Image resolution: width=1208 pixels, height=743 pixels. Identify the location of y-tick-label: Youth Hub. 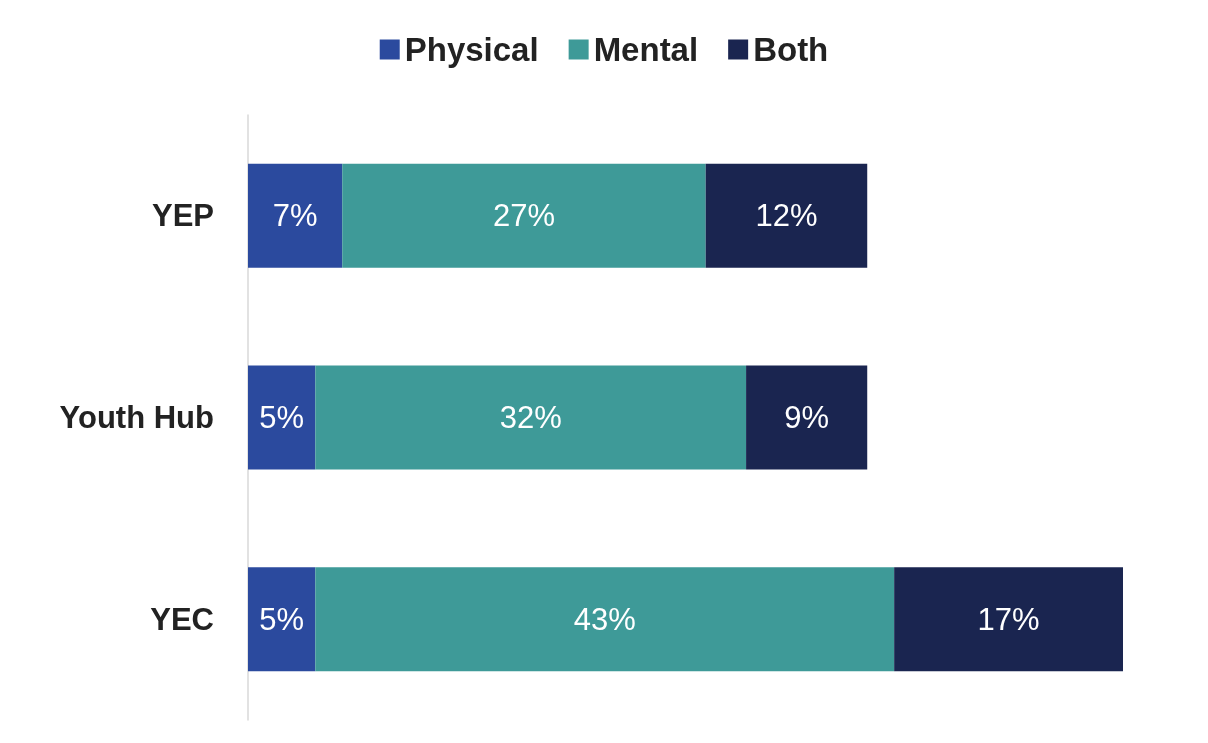
(136, 417).